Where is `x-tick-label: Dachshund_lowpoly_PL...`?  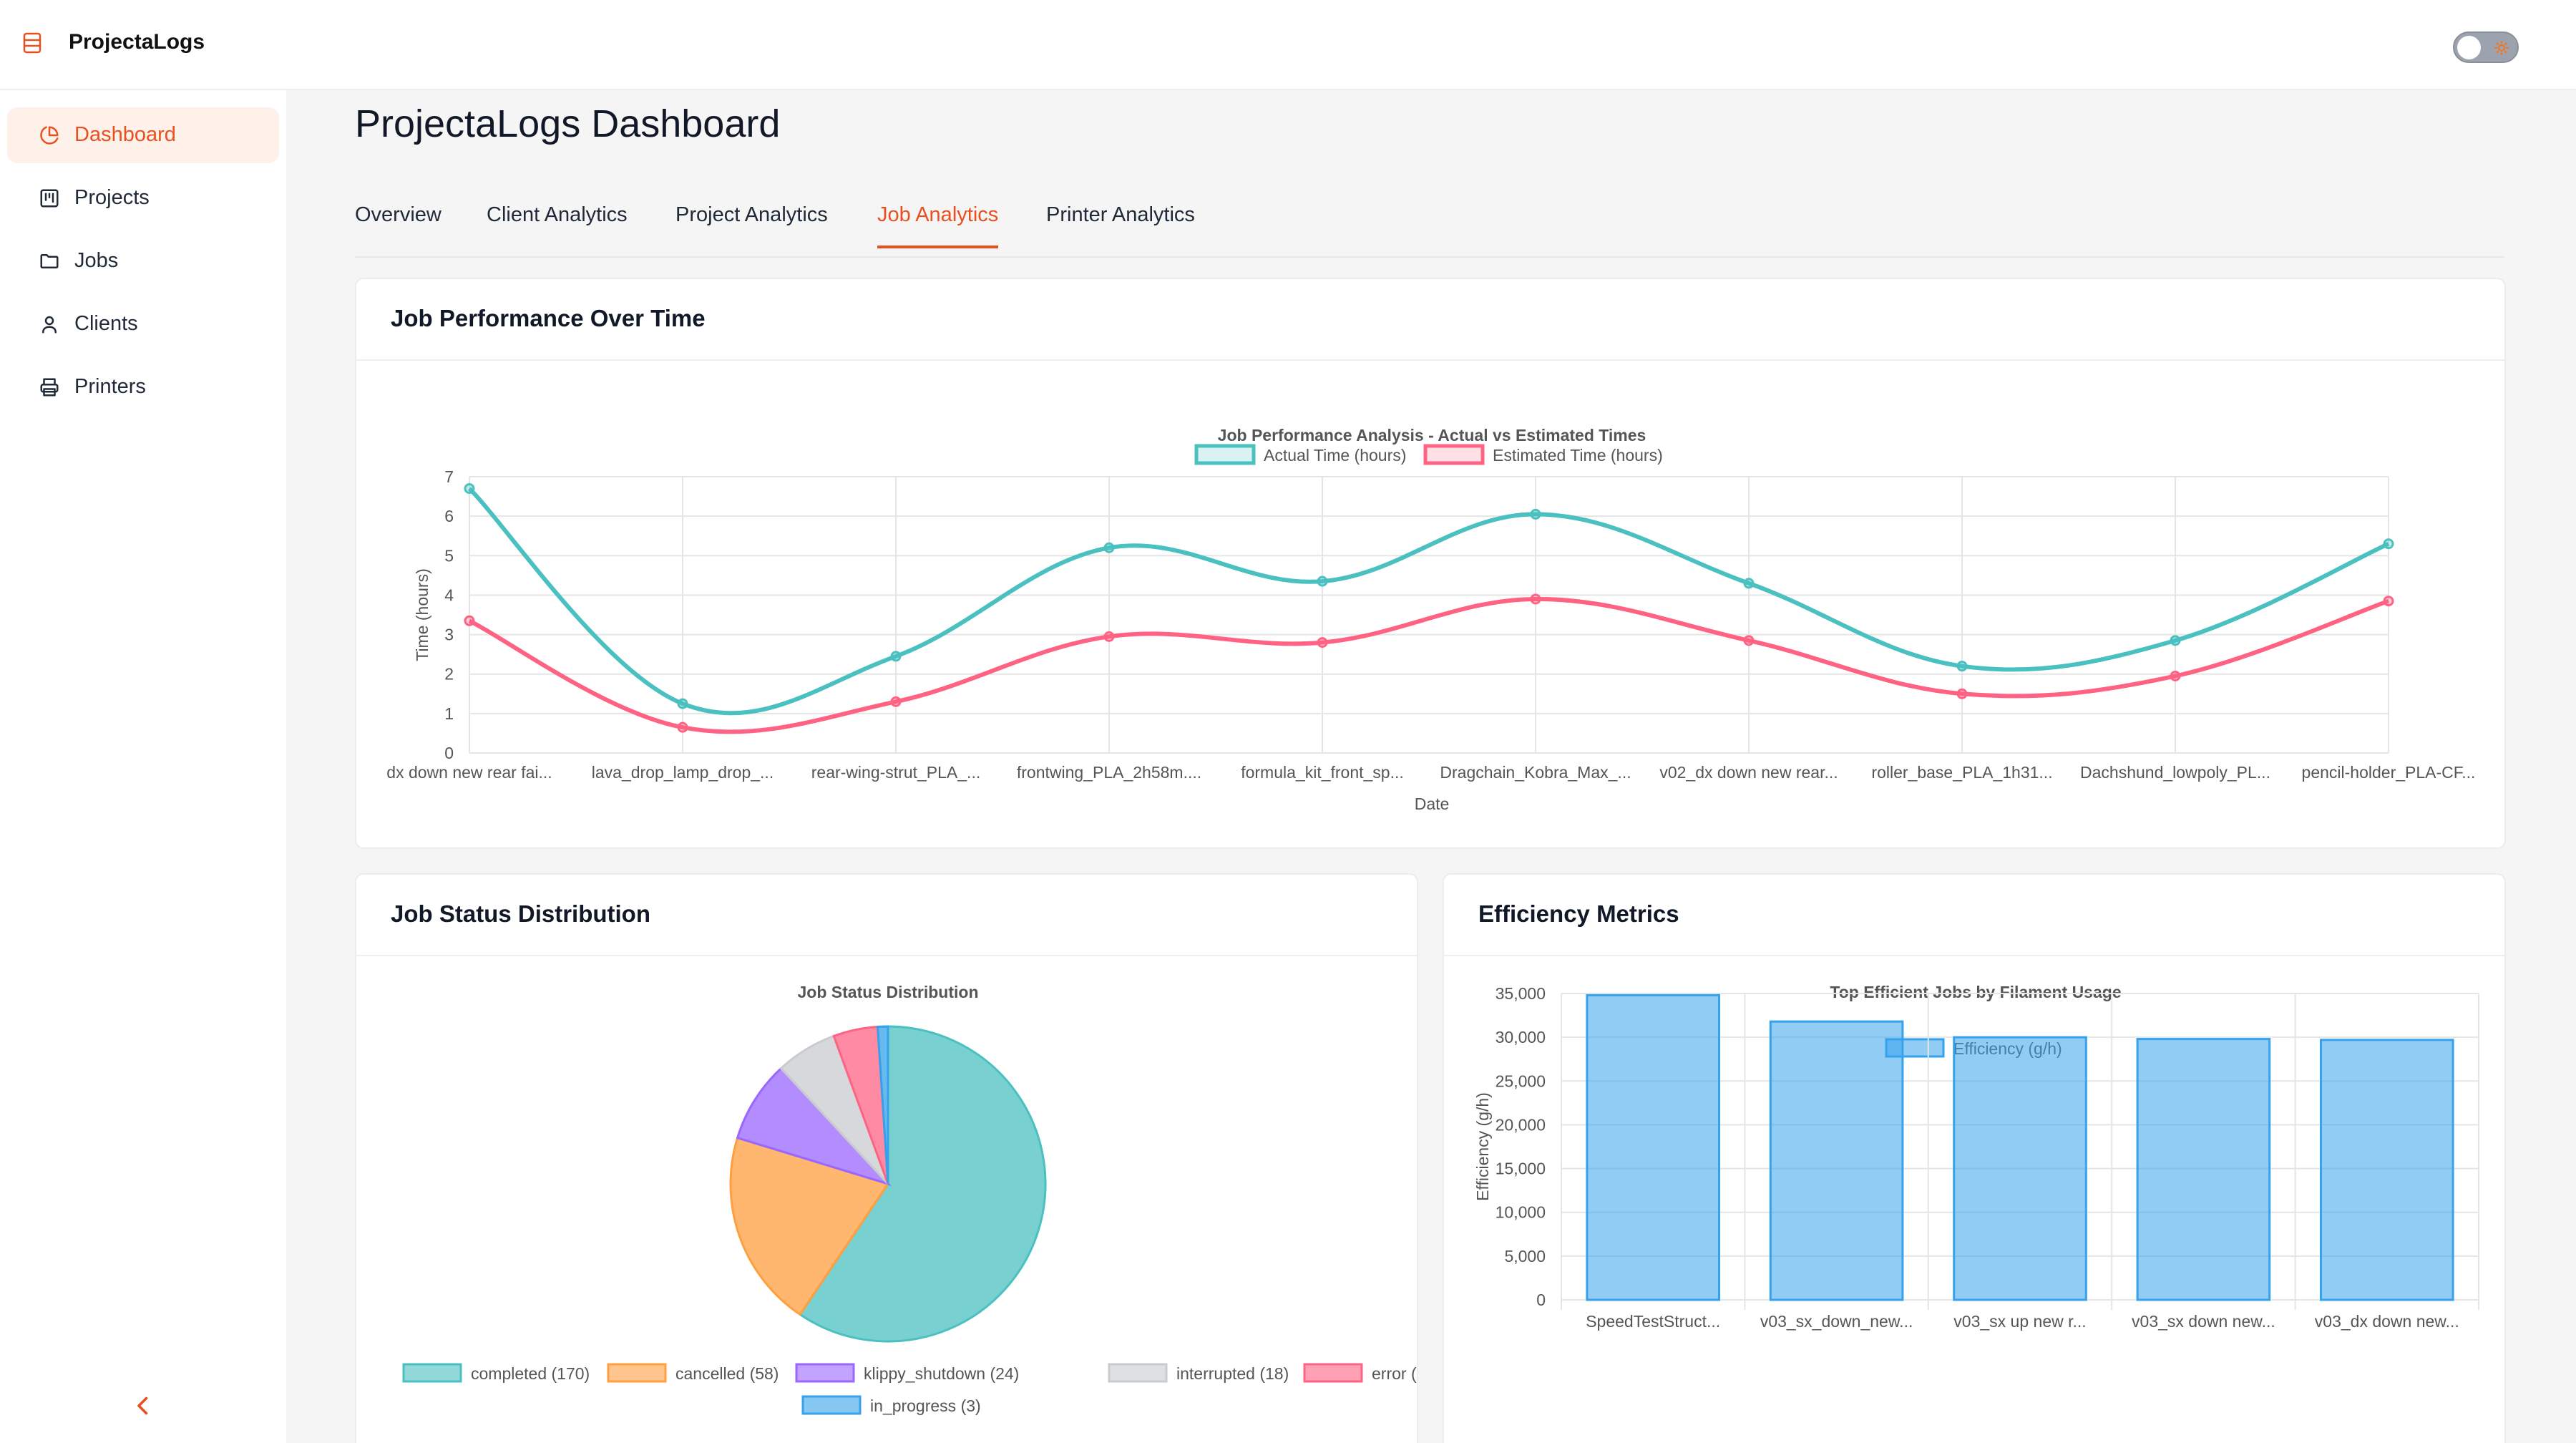
x-tick-label: Dachshund_lowpoly_PL... is located at coordinates (2175, 772).